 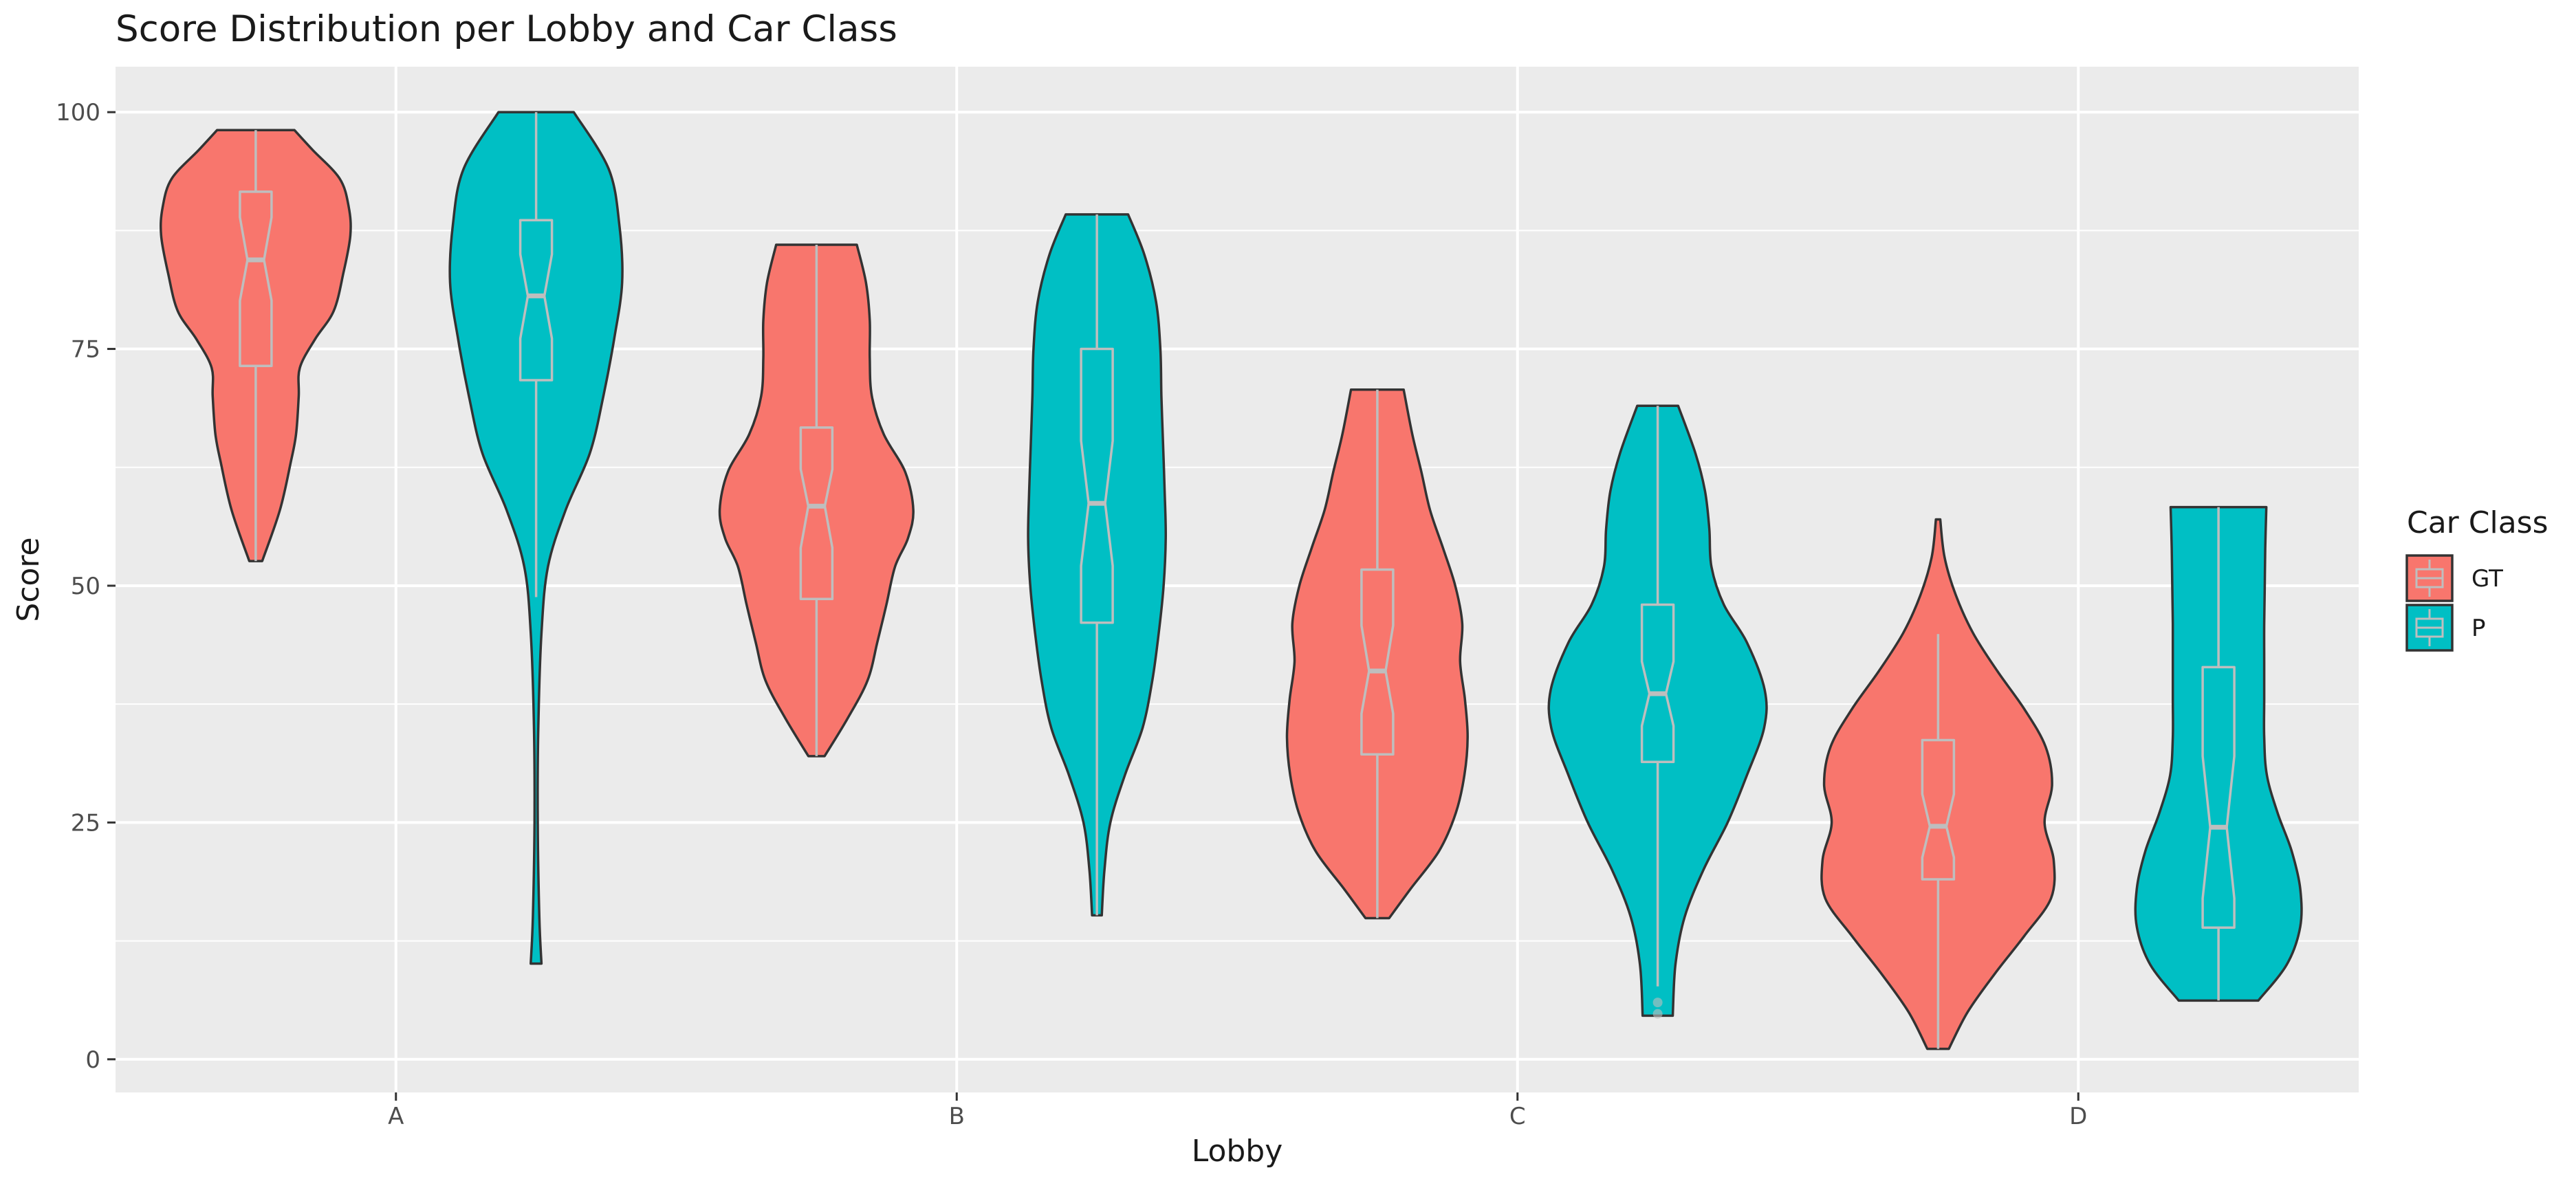 What do you see at coordinates (396, 1116) in the screenshot?
I see `x-tick-label: A` at bounding box center [396, 1116].